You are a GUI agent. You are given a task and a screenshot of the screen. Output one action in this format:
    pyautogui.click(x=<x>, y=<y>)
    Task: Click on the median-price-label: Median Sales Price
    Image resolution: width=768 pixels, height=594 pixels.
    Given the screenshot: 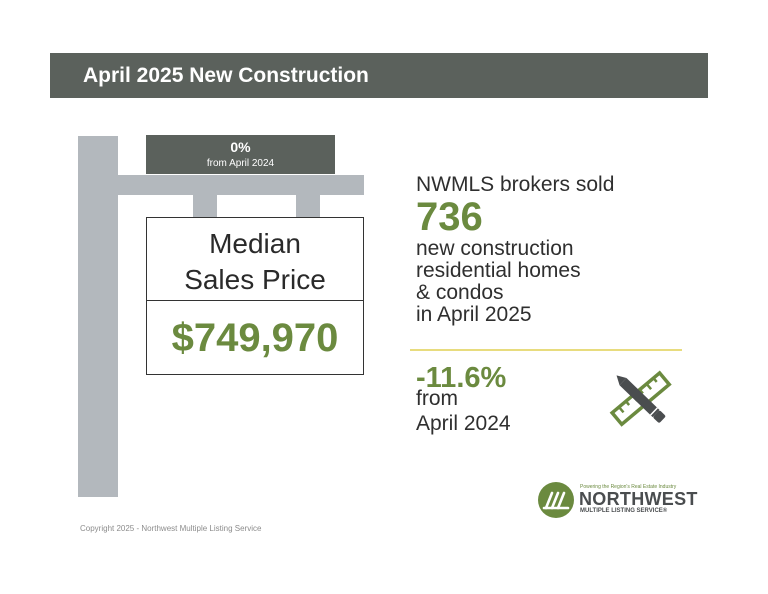 What is the action you would take?
    pyautogui.click(x=255, y=259)
    